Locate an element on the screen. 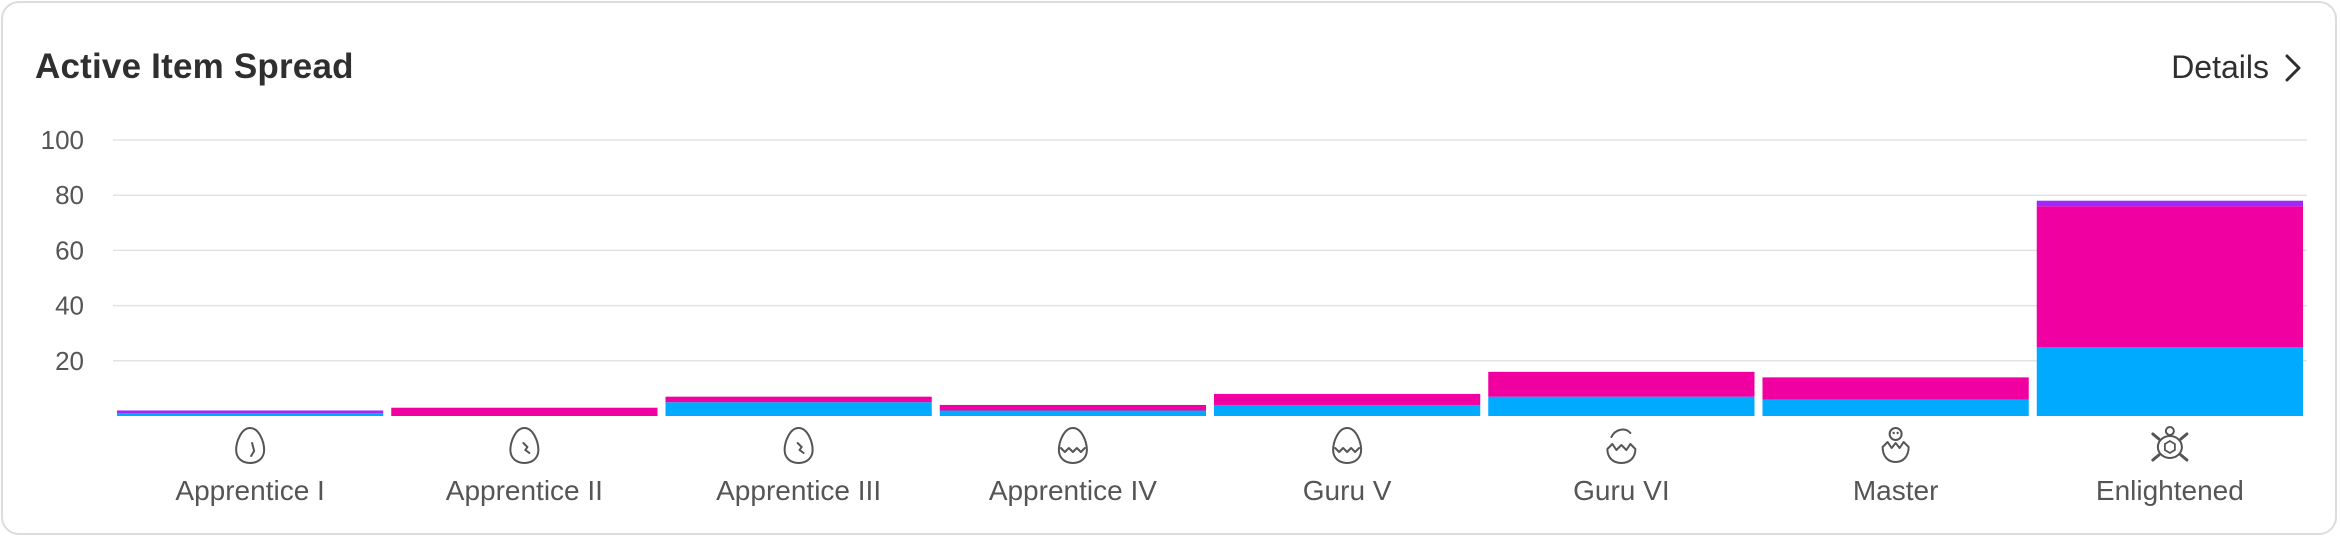  x-category-label: Guru VI is located at coordinates (1621, 490).